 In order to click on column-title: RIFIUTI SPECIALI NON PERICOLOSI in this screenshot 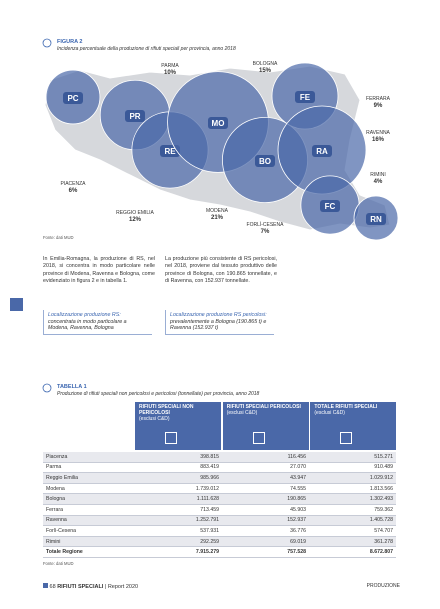, I will do `click(166, 410)`.